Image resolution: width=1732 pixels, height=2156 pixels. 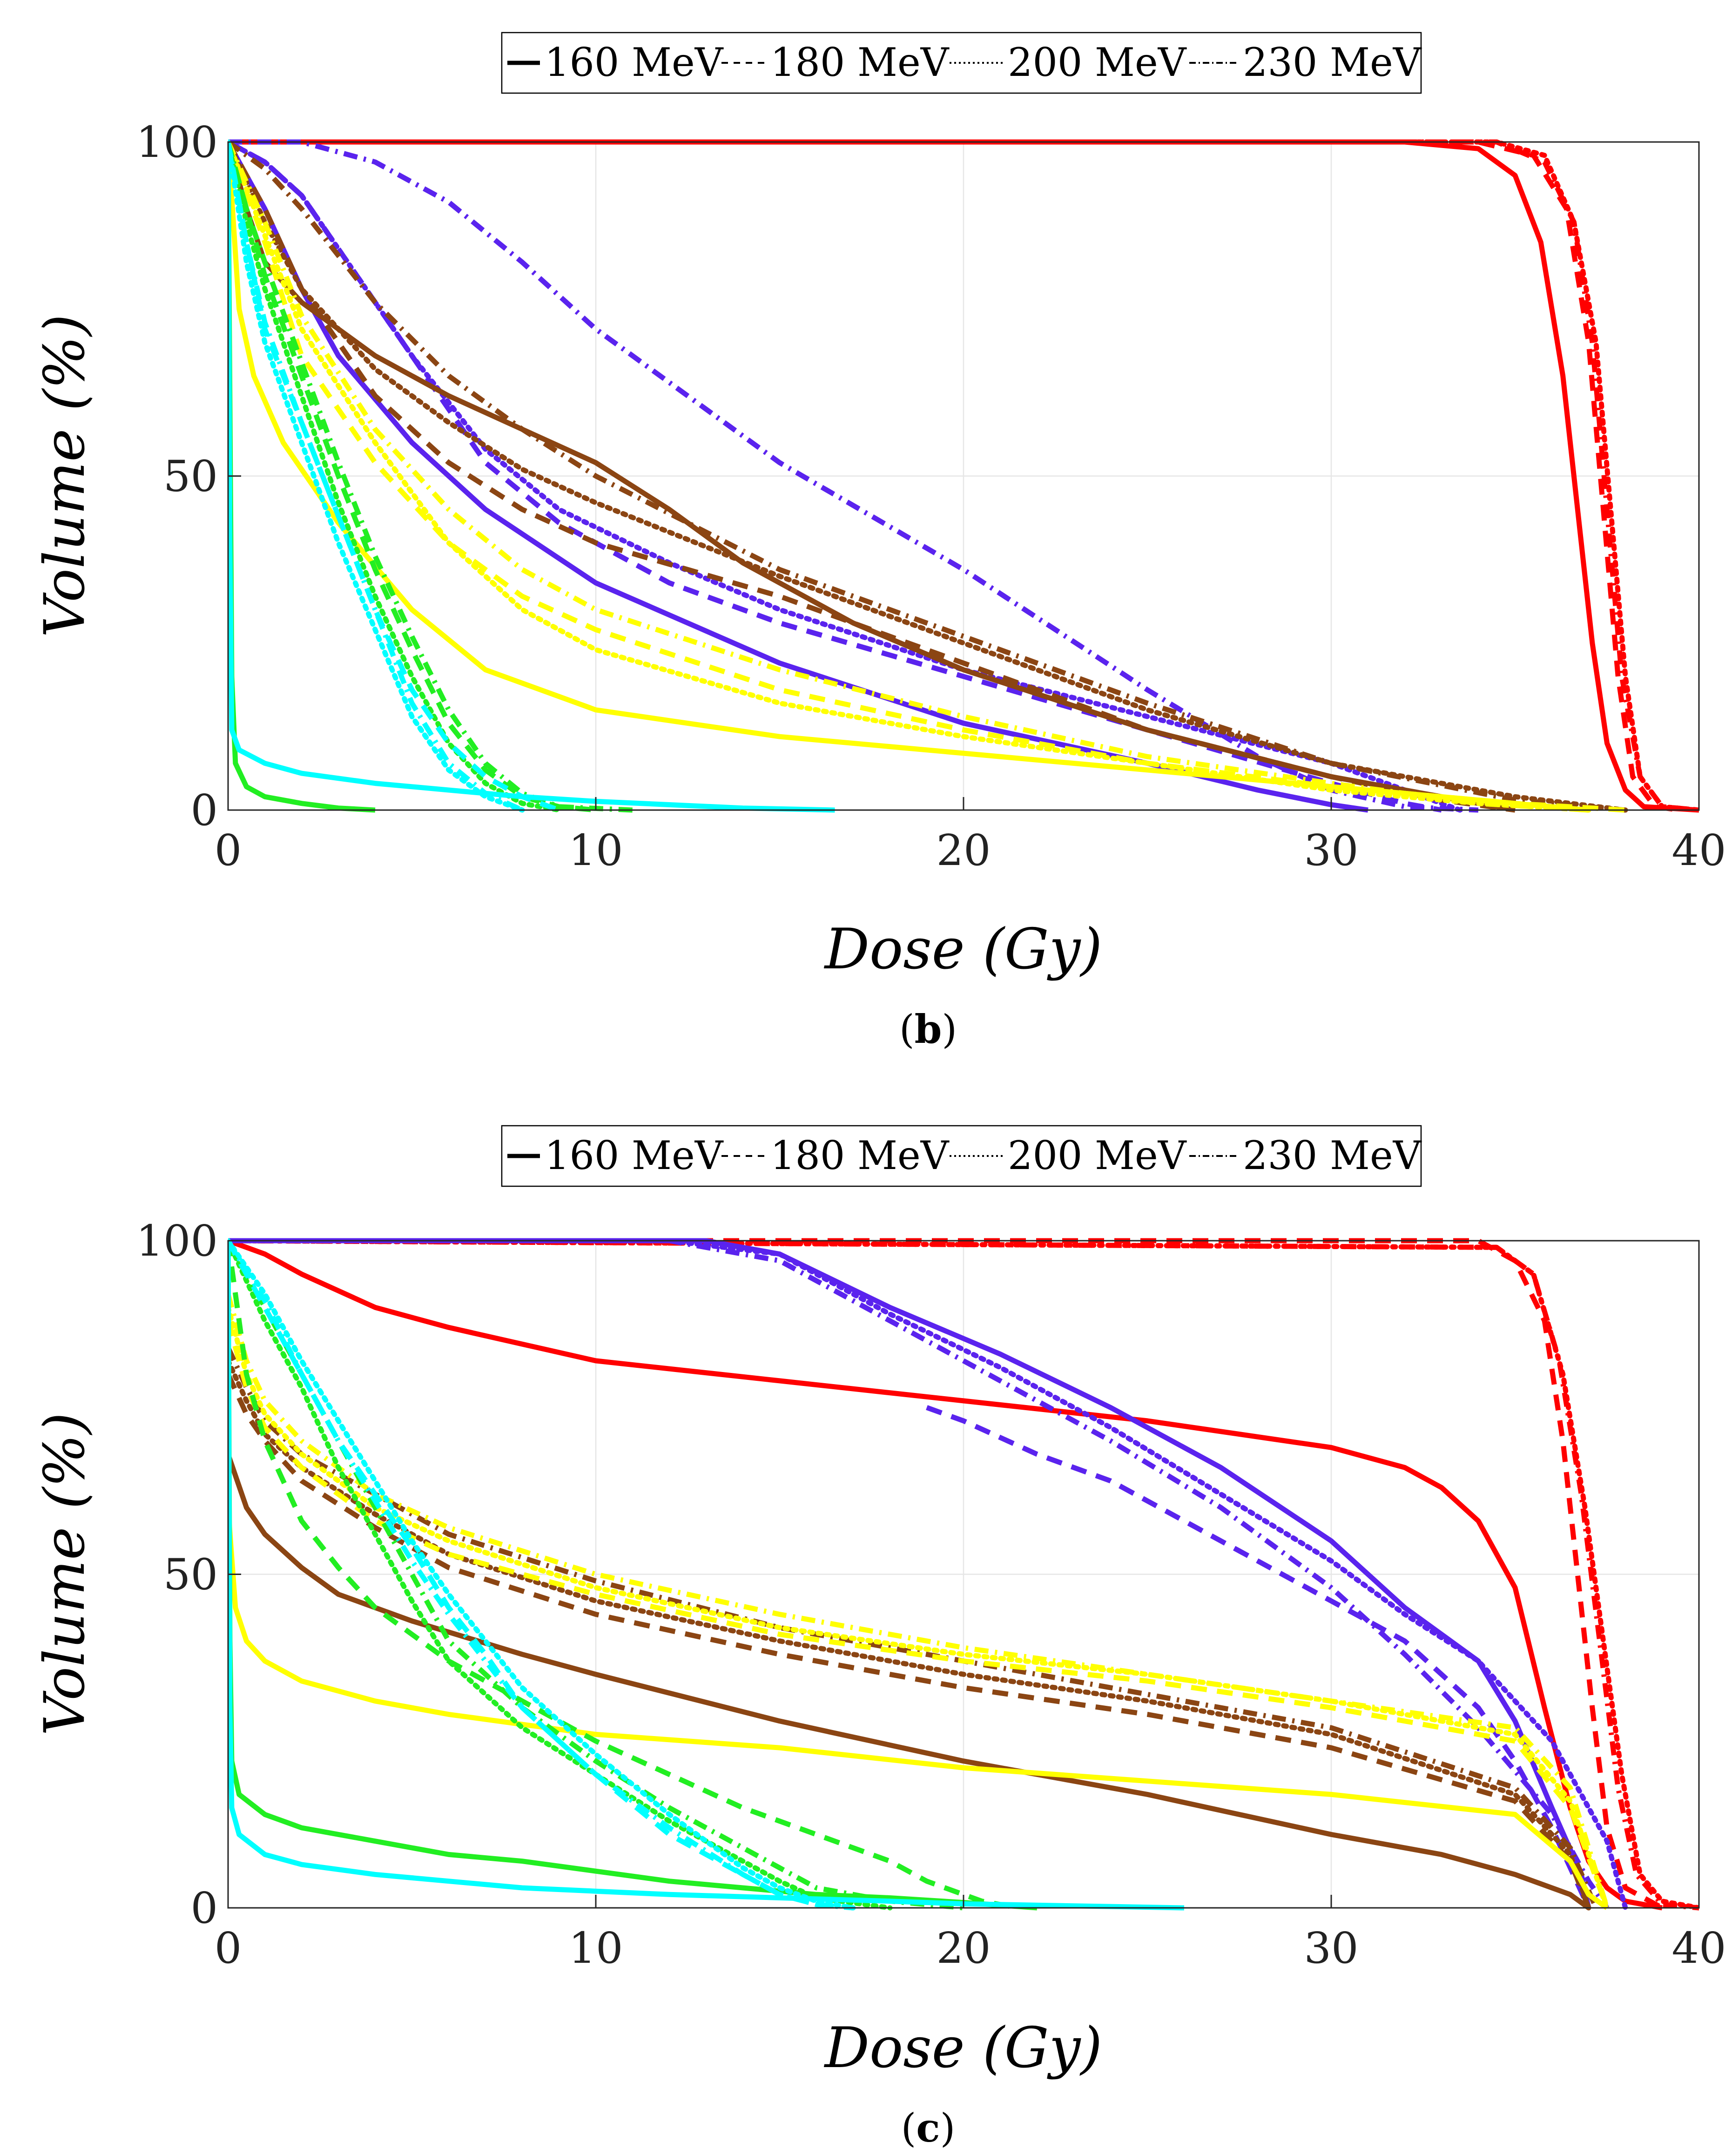 What do you see at coordinates (1259, 1657) in the screenshot?
I see `series-blue-180-mev` at bounding box center [1259, 1657].